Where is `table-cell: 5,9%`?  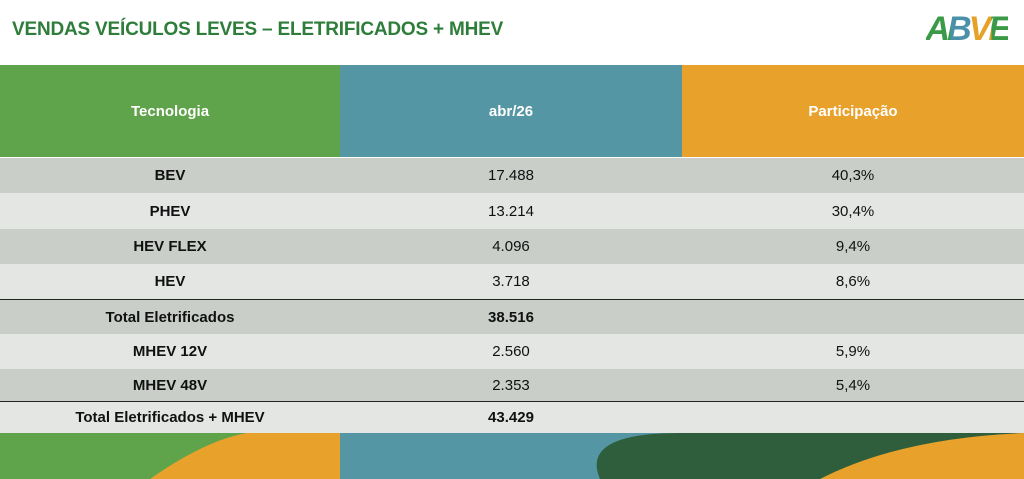 table-cell: 5,9% is located at coordinates (853, 351).